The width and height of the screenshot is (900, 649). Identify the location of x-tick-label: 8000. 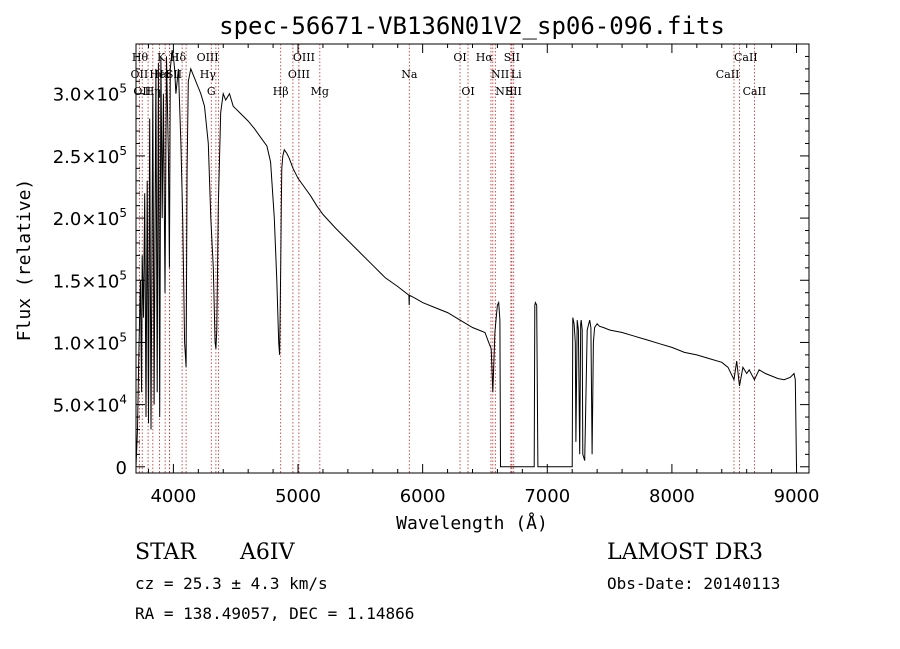
(672, 496).